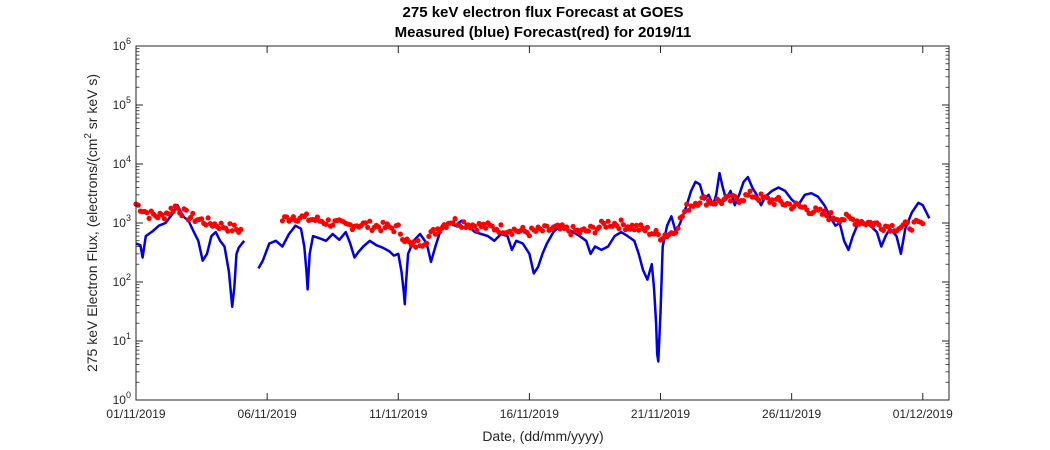  I want to click on x-tick-label: 01/12/2019, so click(923, 414).